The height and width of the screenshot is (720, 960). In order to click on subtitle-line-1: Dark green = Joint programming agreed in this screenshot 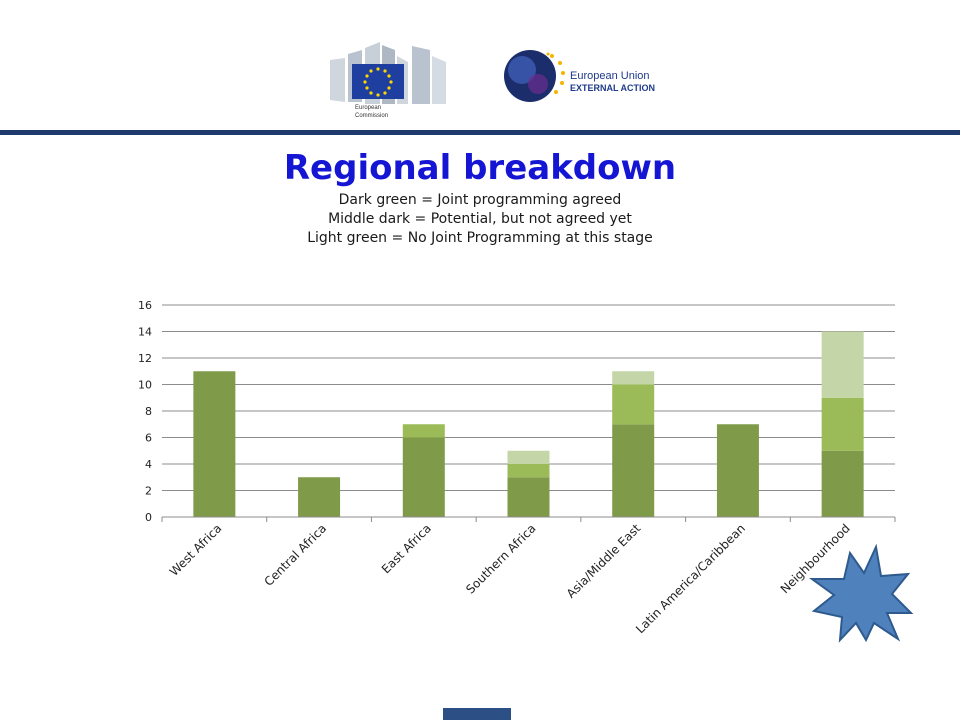, I will do `click(480, 200)`.